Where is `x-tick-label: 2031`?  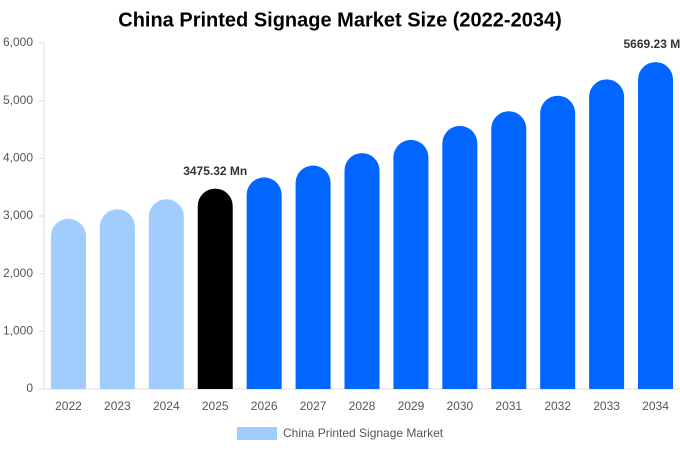
x-tick-label: 2031 is located at coordinates (508, 406).